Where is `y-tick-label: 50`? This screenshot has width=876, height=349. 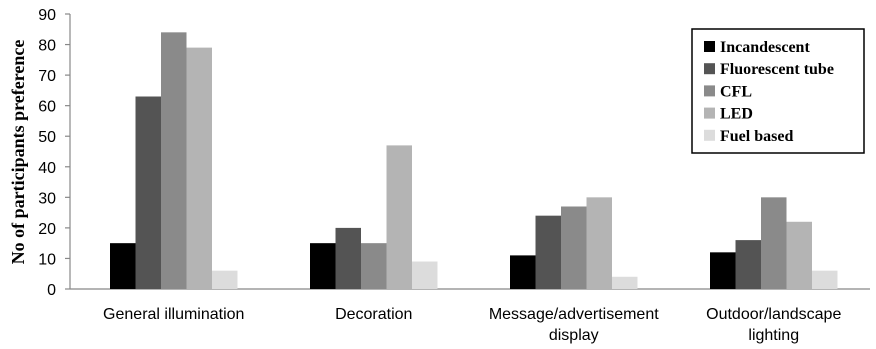 y-tick-label: 50 is located at coordinates (47, 137).